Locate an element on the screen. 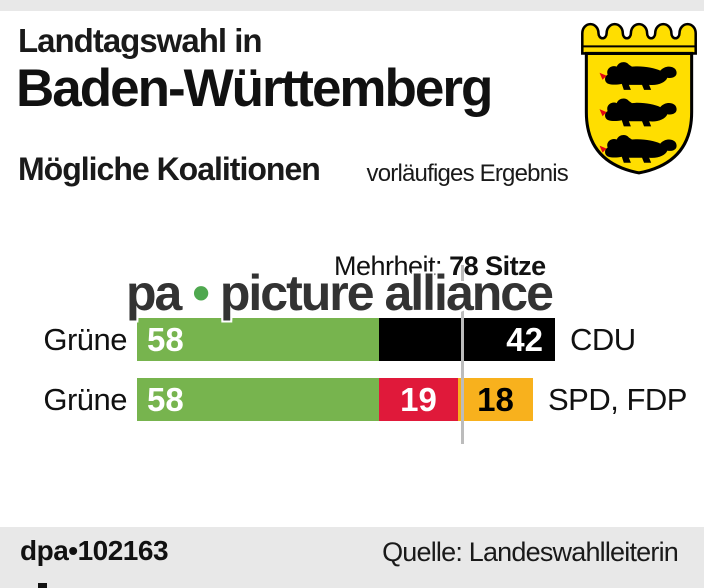 The width and height of the screenshot is (704, 588). watermark-picture-alliance: pa • picture alliance is located at coordinates (340, 293).